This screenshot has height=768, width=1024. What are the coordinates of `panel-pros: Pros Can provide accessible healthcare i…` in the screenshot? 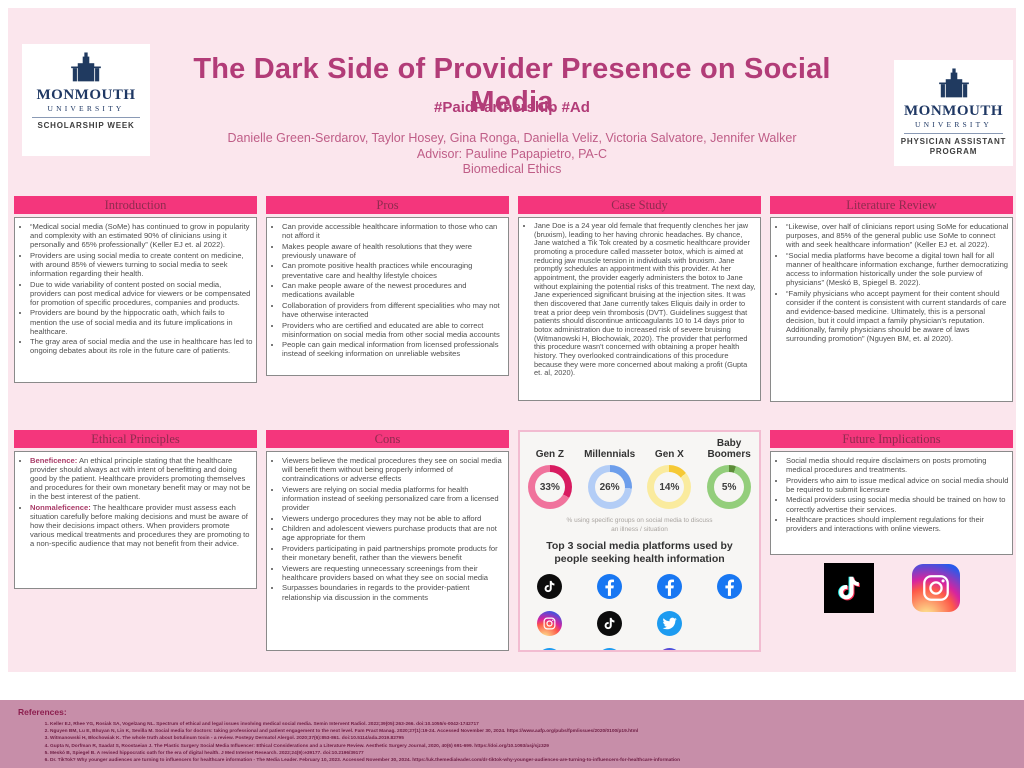 It's located at (387, 286).